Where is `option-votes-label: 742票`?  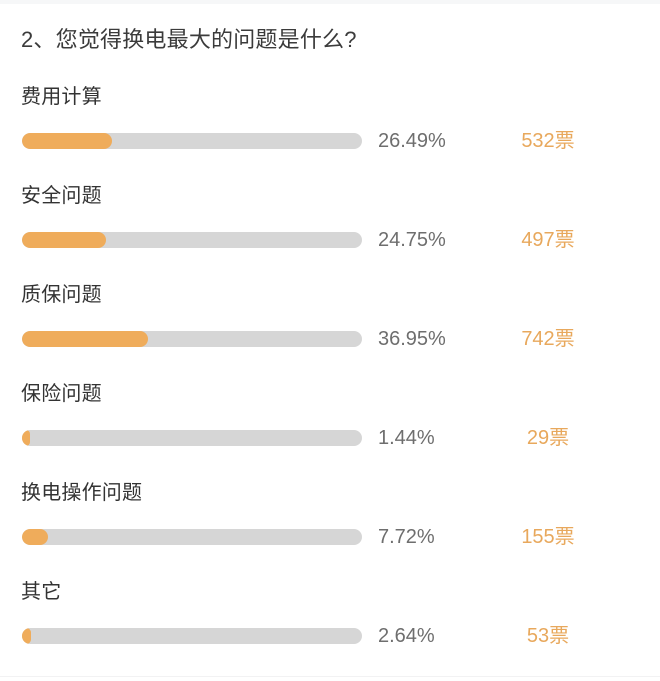 option-votes-label: 742票 is located at coordinates (548, 339).